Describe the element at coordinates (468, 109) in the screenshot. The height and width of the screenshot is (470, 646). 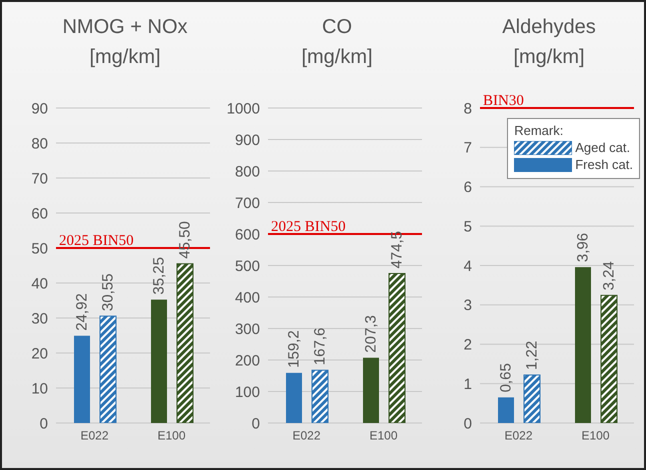
I see `y-tick-label: 8` at that location.